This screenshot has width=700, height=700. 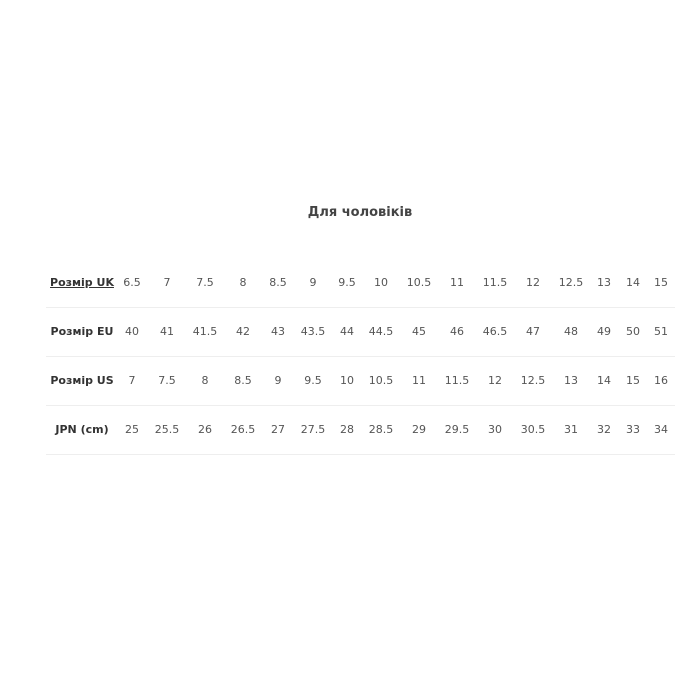 What do you see at coordinates (661, 429) in the screenshot?
I see `table-cell: 34` at bounding box center [661, 429].